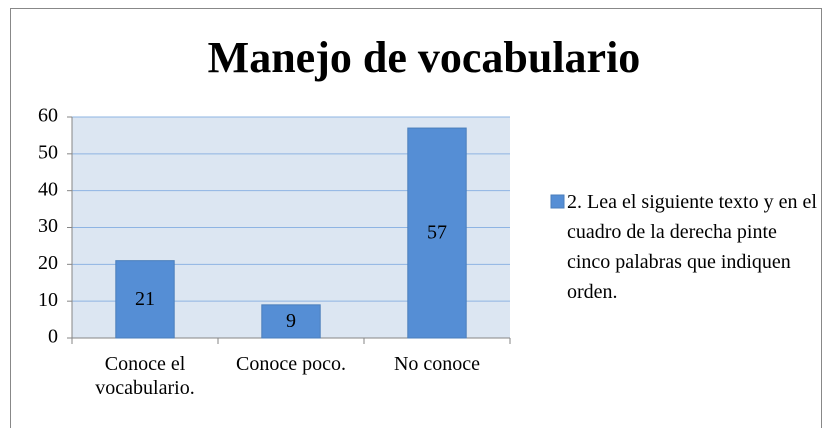 The width and height of the screenshot is (828, 428). I want to click on y-tick-label: 40, so click(48, 189).